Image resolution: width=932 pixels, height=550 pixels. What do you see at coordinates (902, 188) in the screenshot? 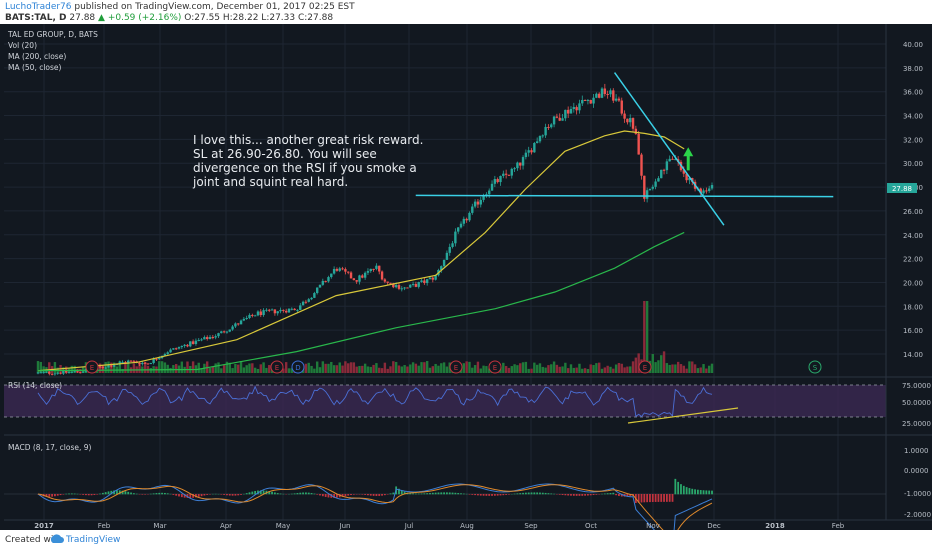
I see `last-price-box` at bounding box center [902, 188].